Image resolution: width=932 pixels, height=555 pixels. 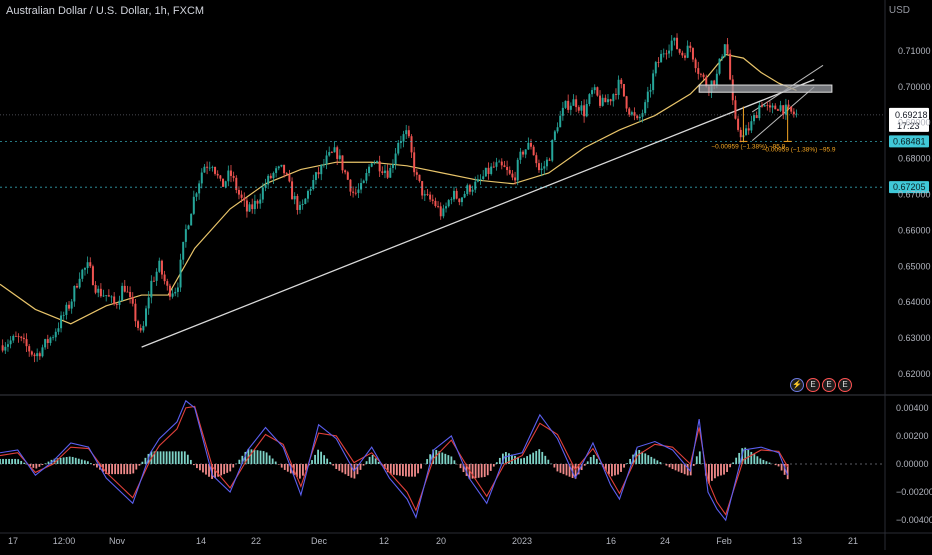 What do you see at coordinates (909, 141) in the screenshot?
I see `level-label: 0.68481` at bounding box center [909, 141].